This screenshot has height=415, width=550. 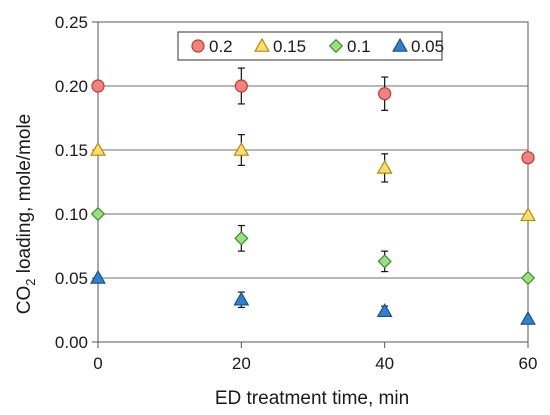 What do you see at coordinates (310, 46) in the screenshot?
I see `legend: 0.2 0.15 0.1 0.05` at bounding box center [310, 46].